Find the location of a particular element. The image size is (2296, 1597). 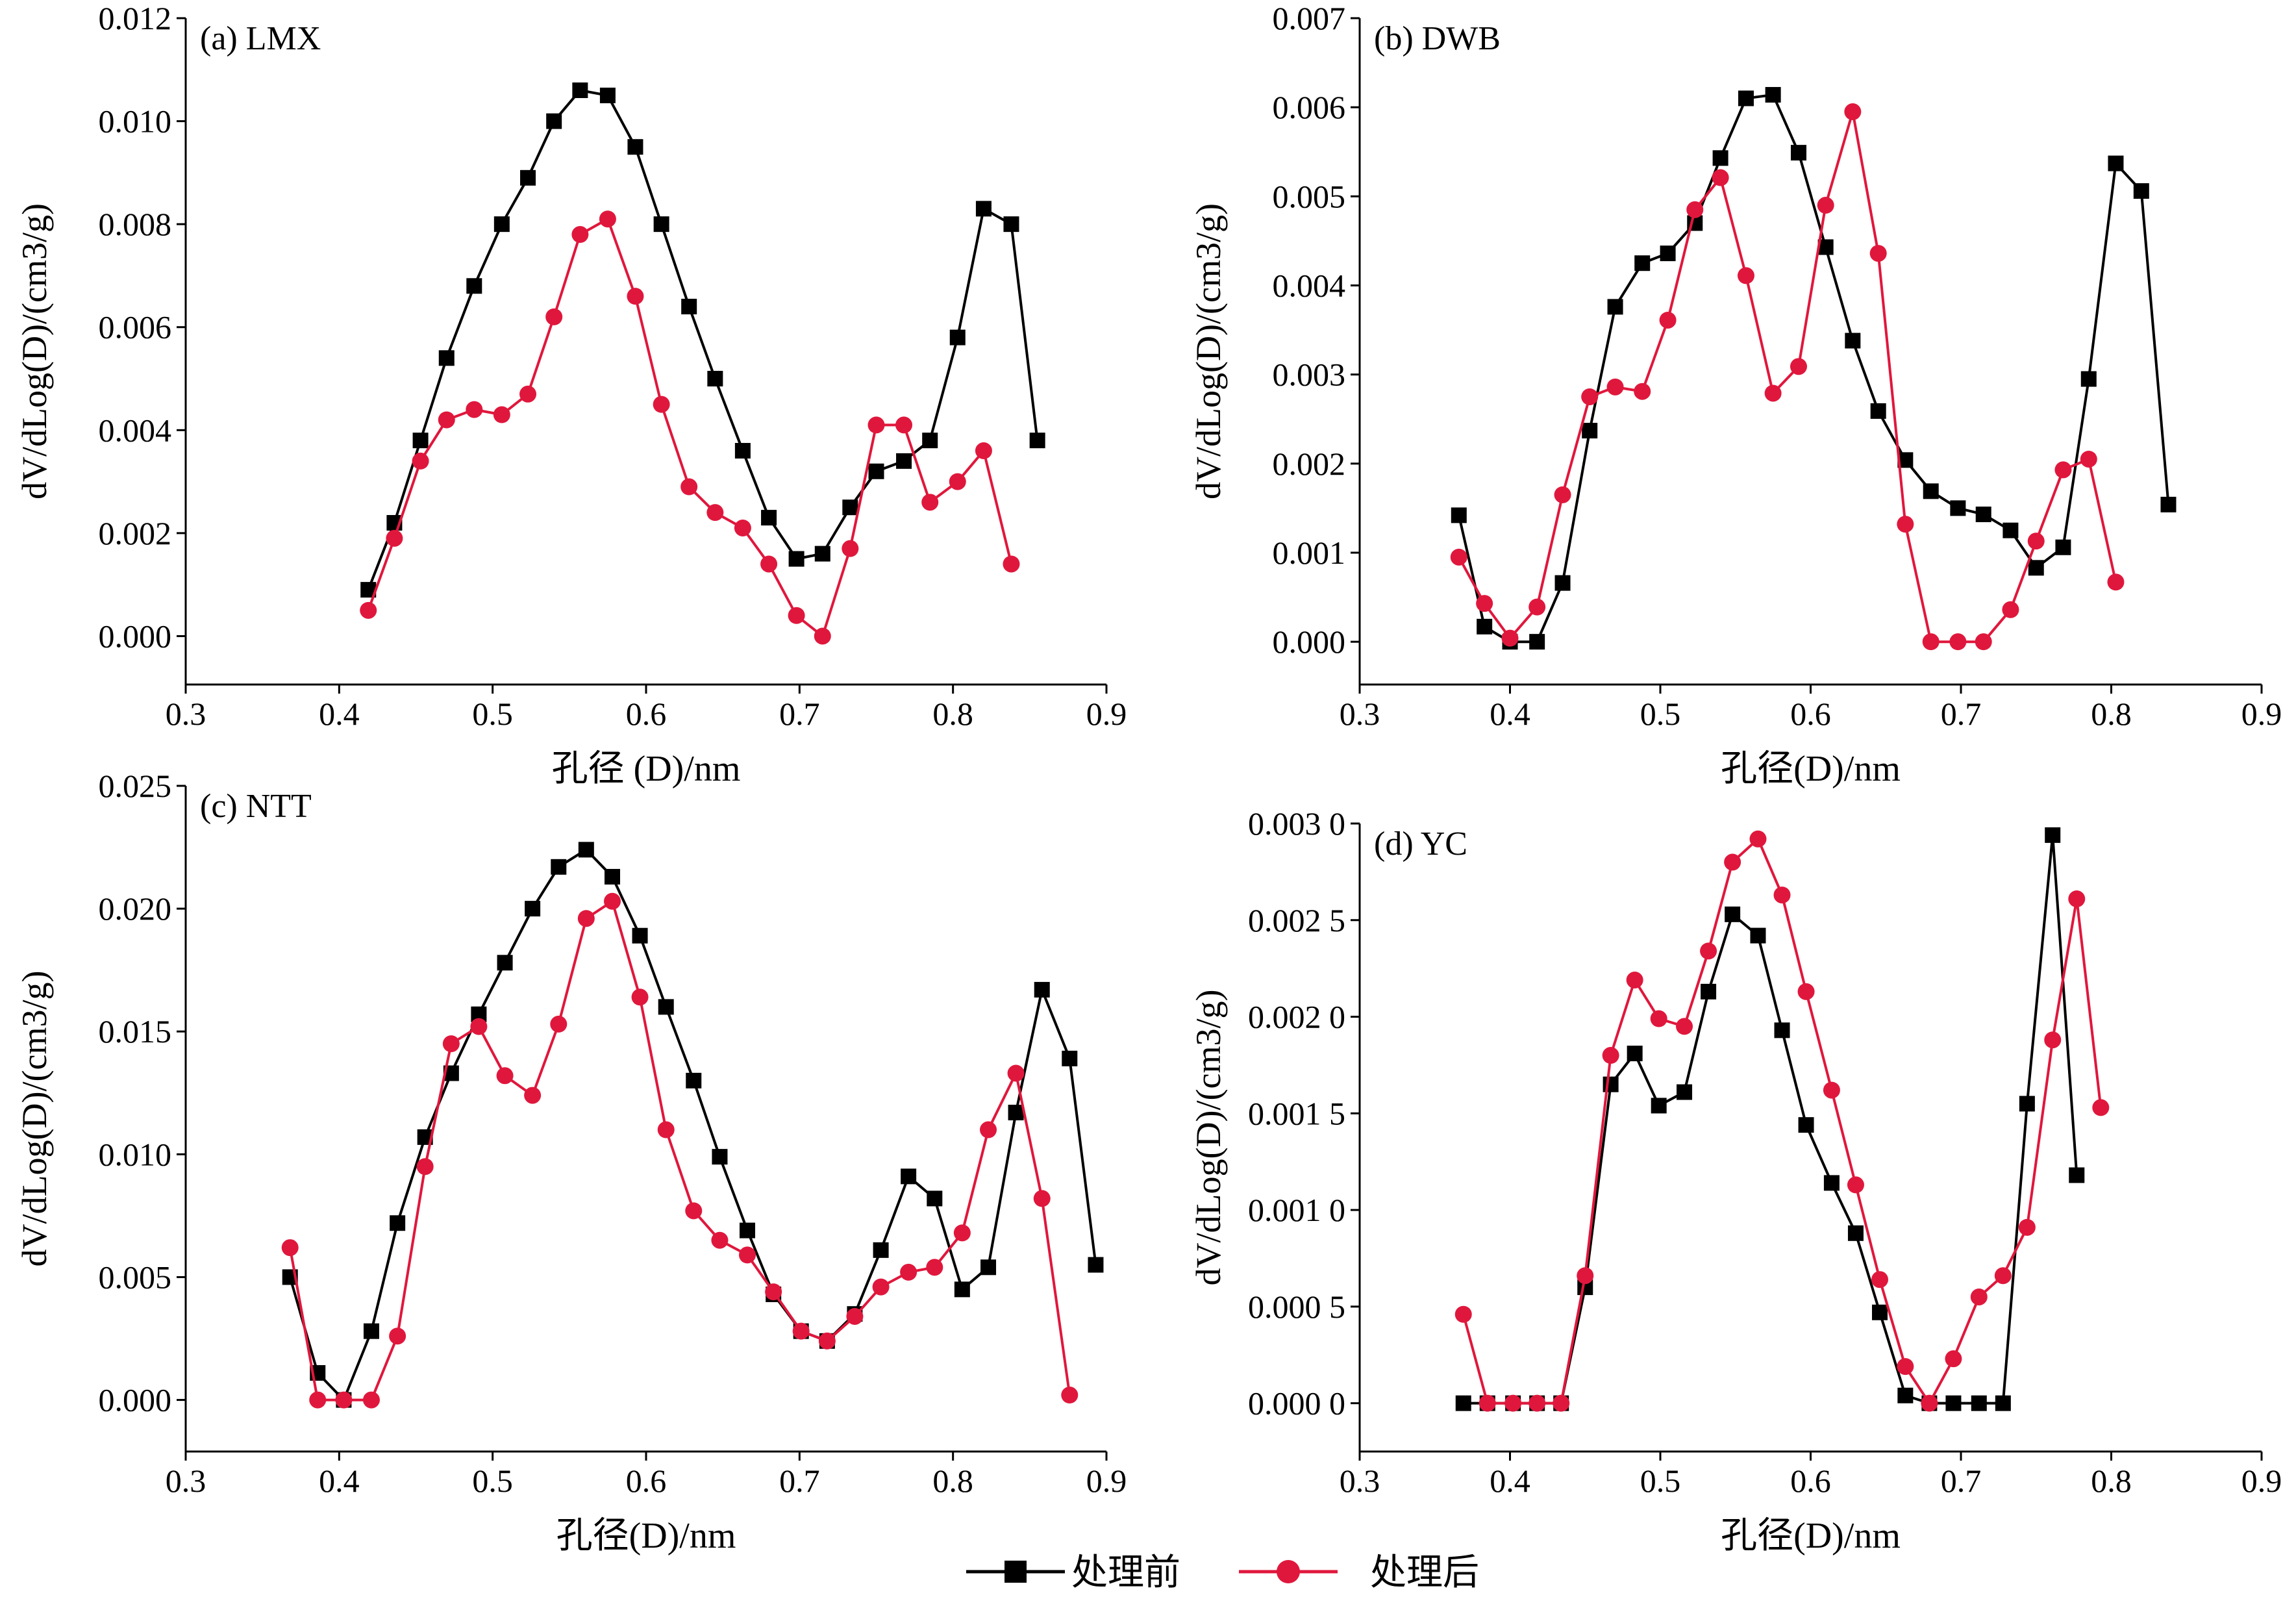

y-tick-label: 0.004 is located at coordinates (135, 430).